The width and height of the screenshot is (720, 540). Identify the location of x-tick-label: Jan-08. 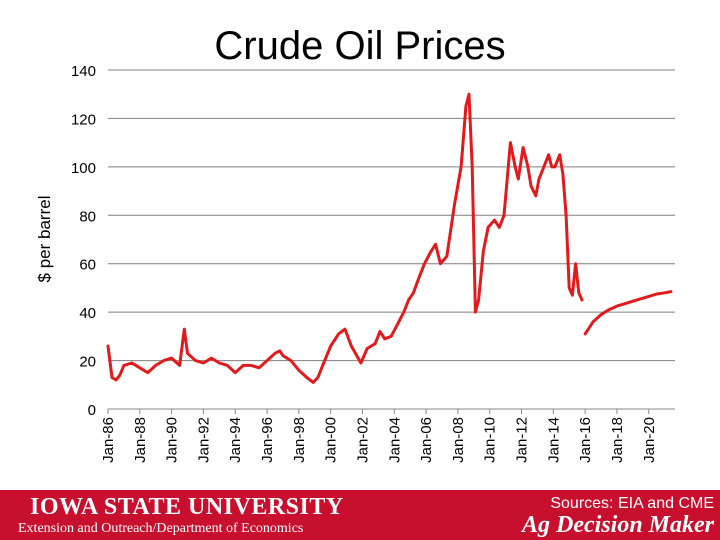
(458, 440).